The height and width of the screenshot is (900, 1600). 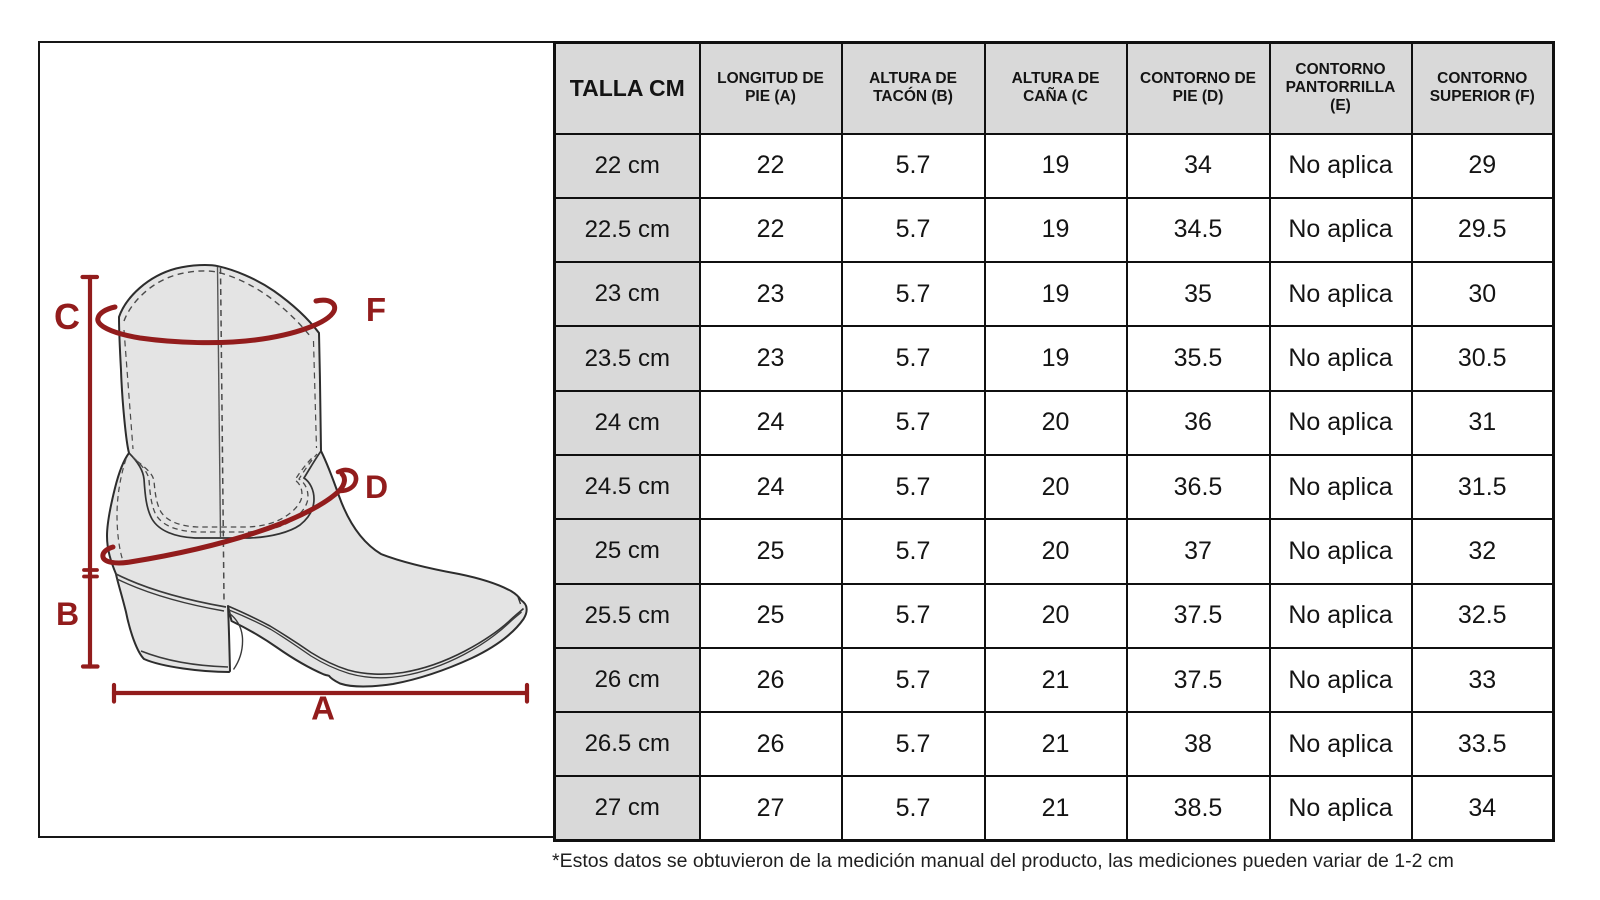 What do you see at coordinates (323, 708) in the screenshot?
I see `svg-text: A` at bounding box center [323, 708].